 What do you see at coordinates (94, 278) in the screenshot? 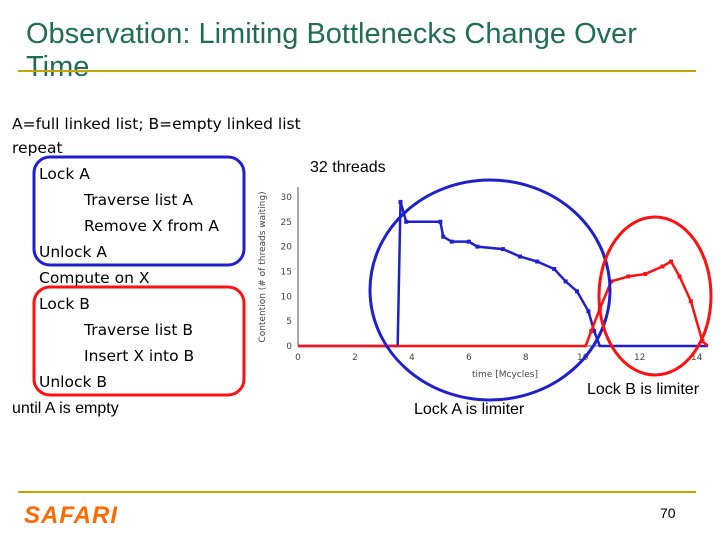
I see `code-compute: Compute on X` at bounding box center [94, 278].